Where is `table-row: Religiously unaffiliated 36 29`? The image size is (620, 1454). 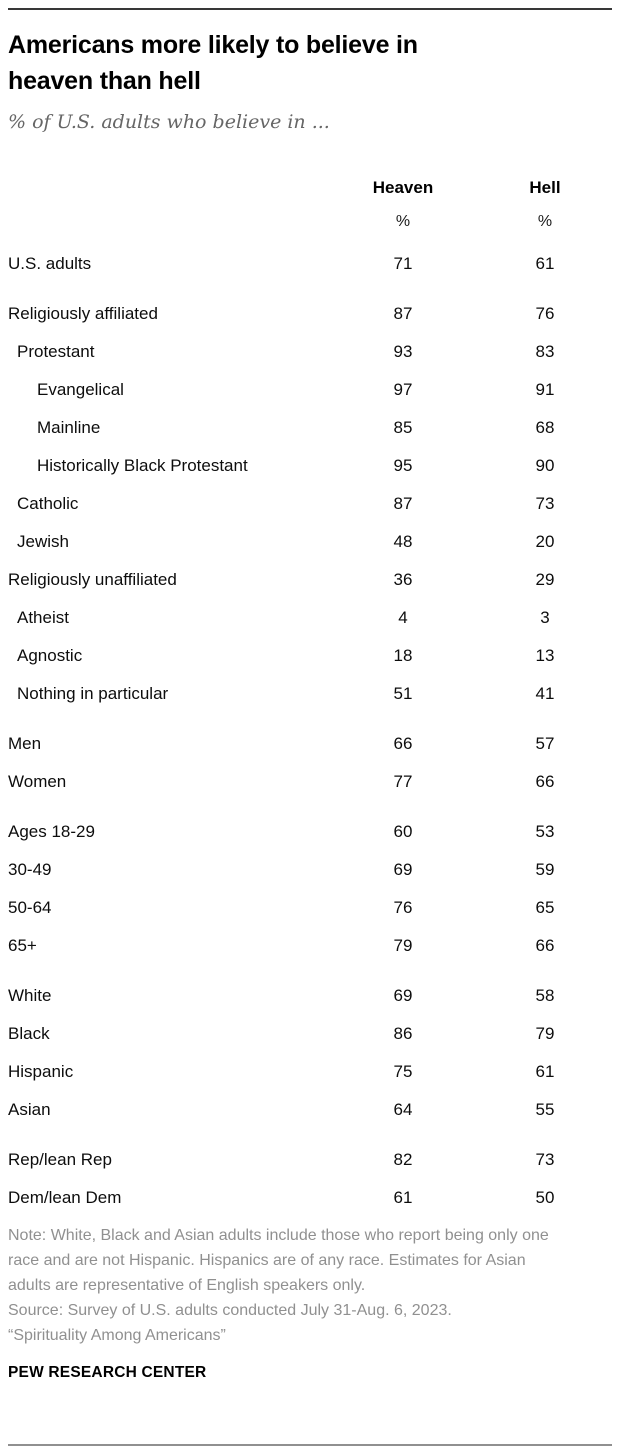
table-row: Religiously unaffiliated 36 29 is located at coordinates (310, 580).